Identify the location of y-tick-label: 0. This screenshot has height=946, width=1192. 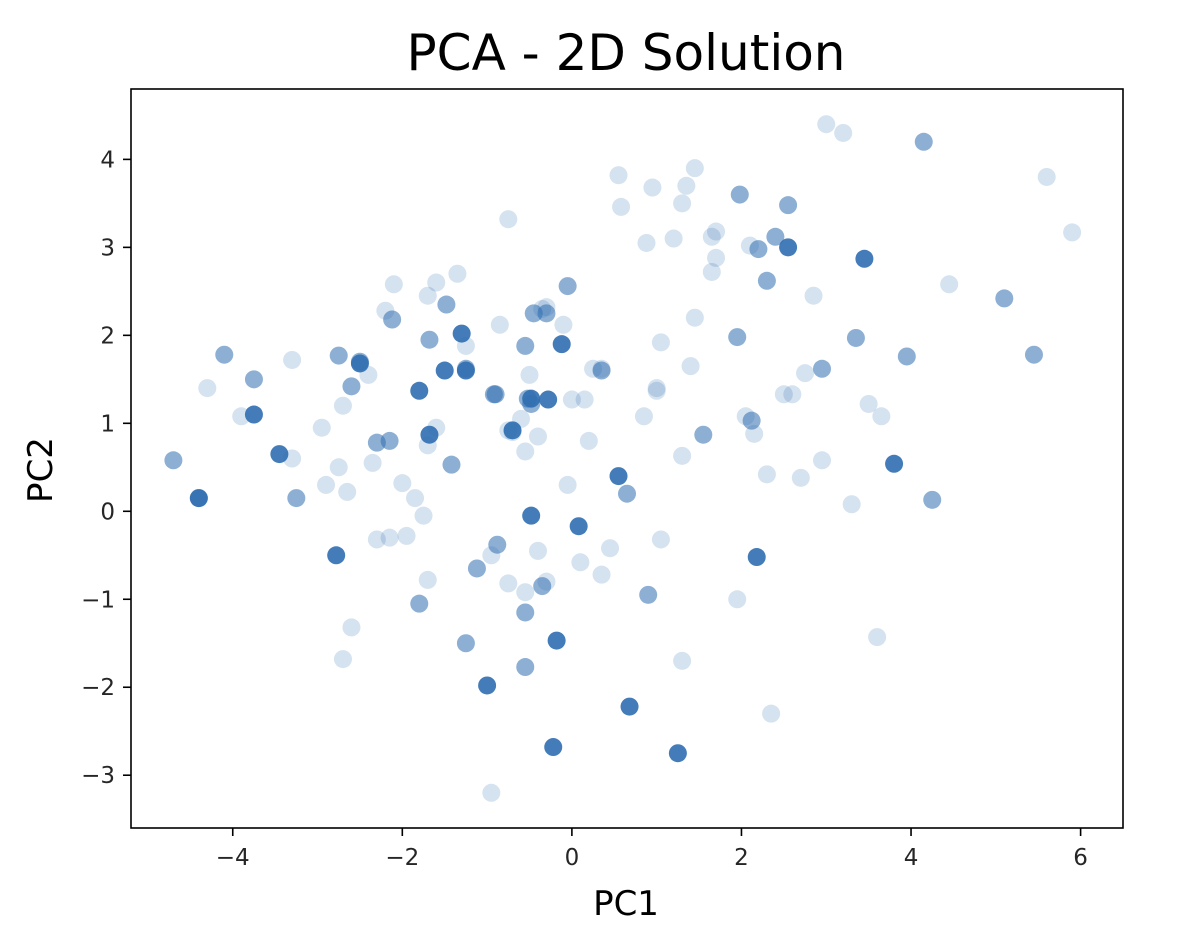
(107, 512).